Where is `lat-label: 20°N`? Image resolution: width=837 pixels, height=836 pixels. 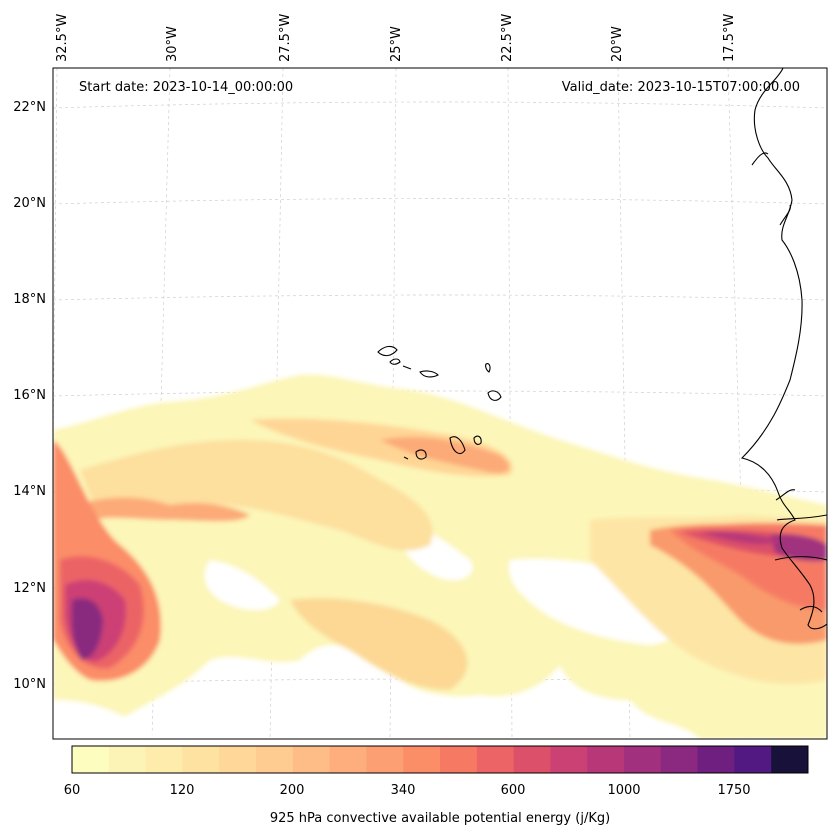
lat-label: 20°N is located at coordinates (29, 203).